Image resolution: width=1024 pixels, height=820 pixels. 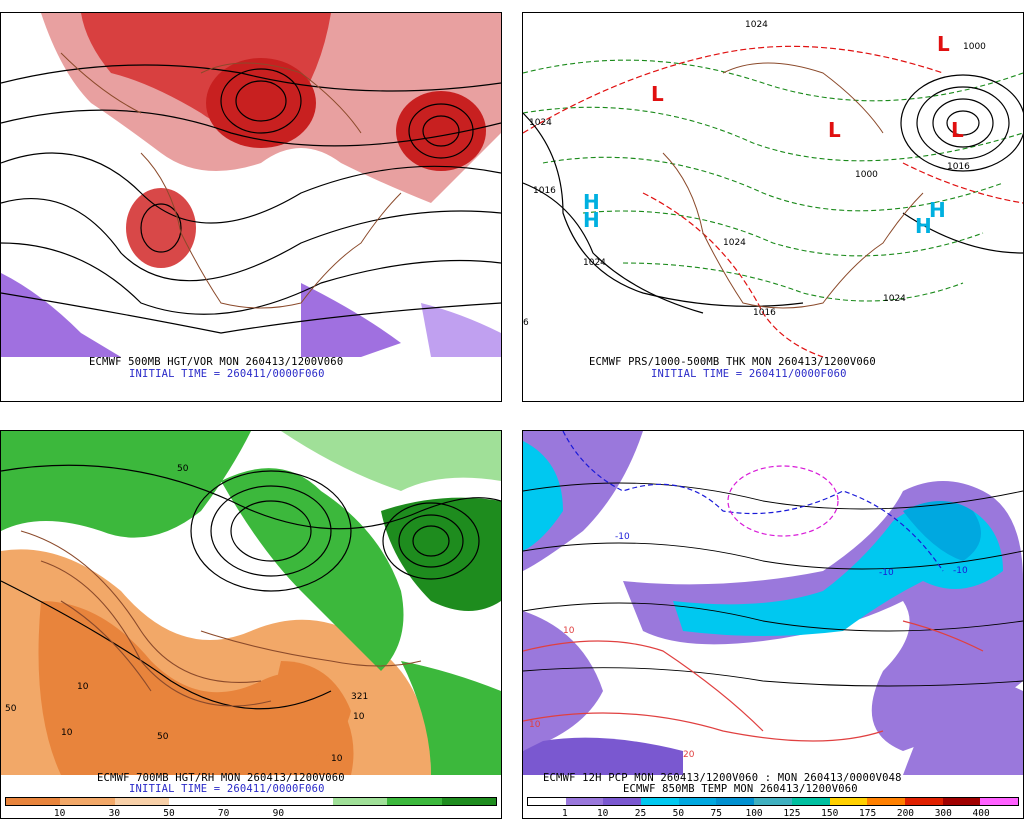 I want to click on panel-2-subcaption: INITIAL TIME = 260411/0000F060, so click(x=749, y=374).